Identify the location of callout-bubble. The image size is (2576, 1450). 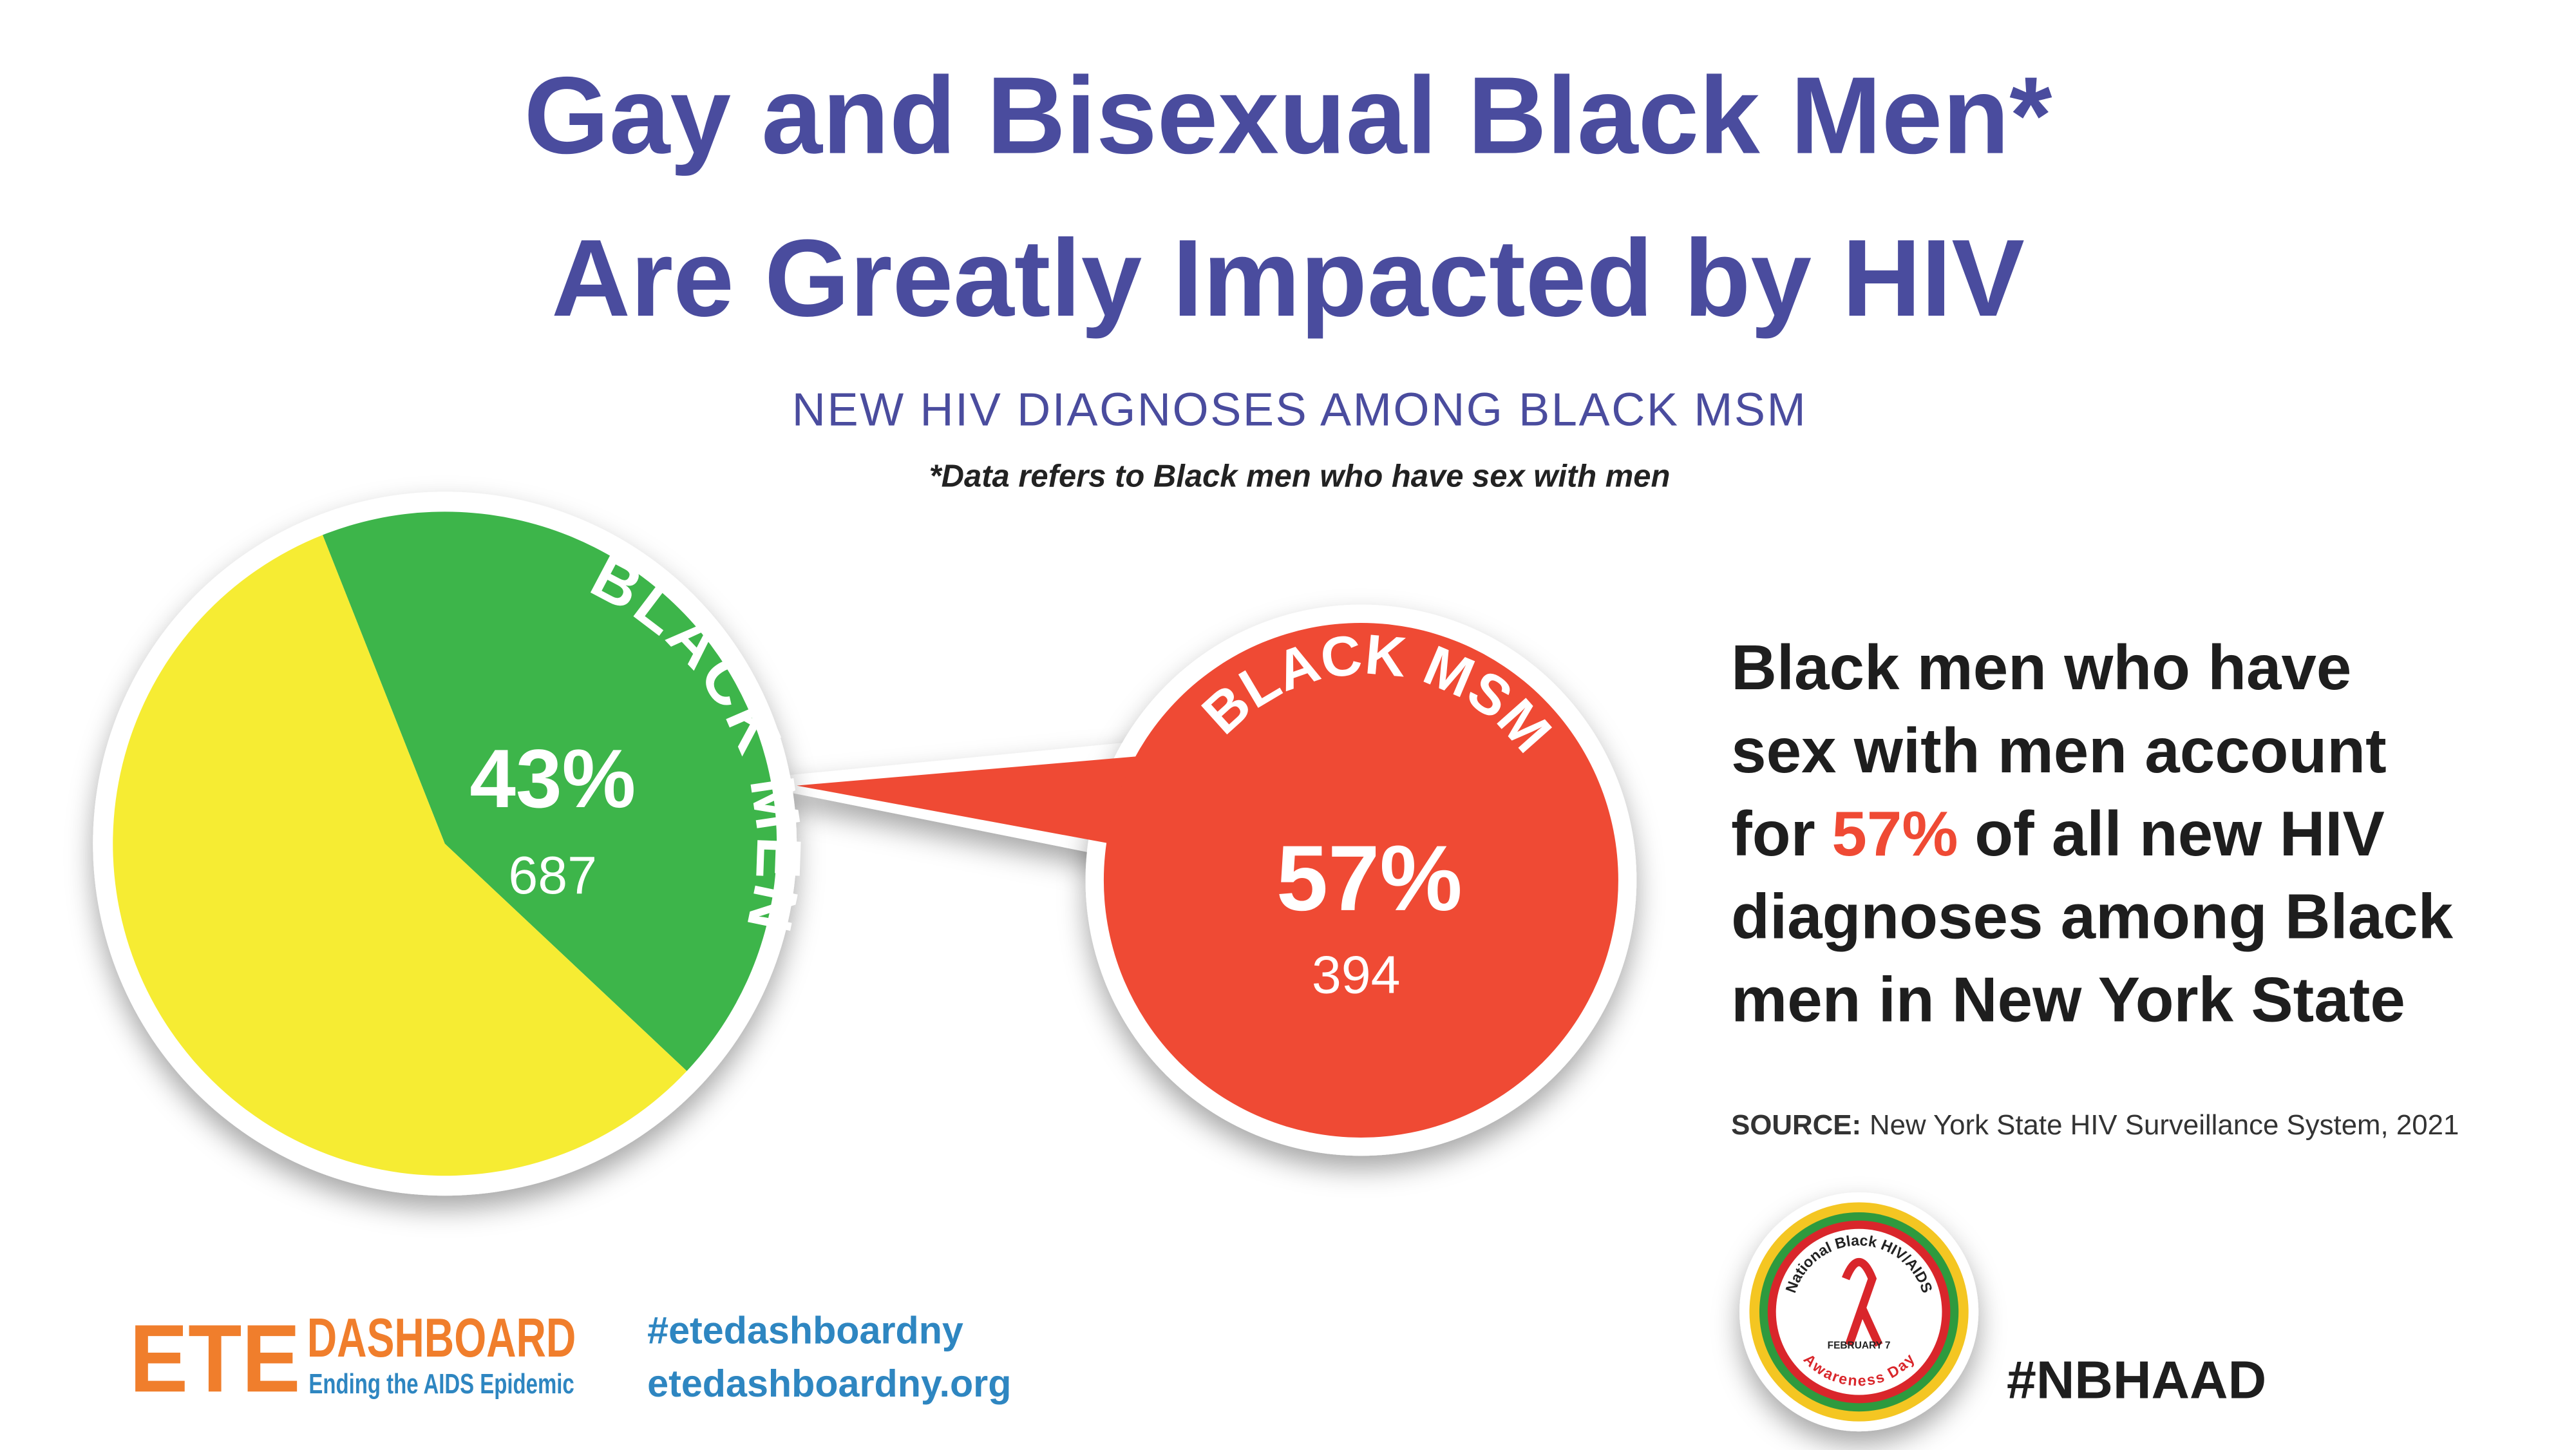
(1360, 880).